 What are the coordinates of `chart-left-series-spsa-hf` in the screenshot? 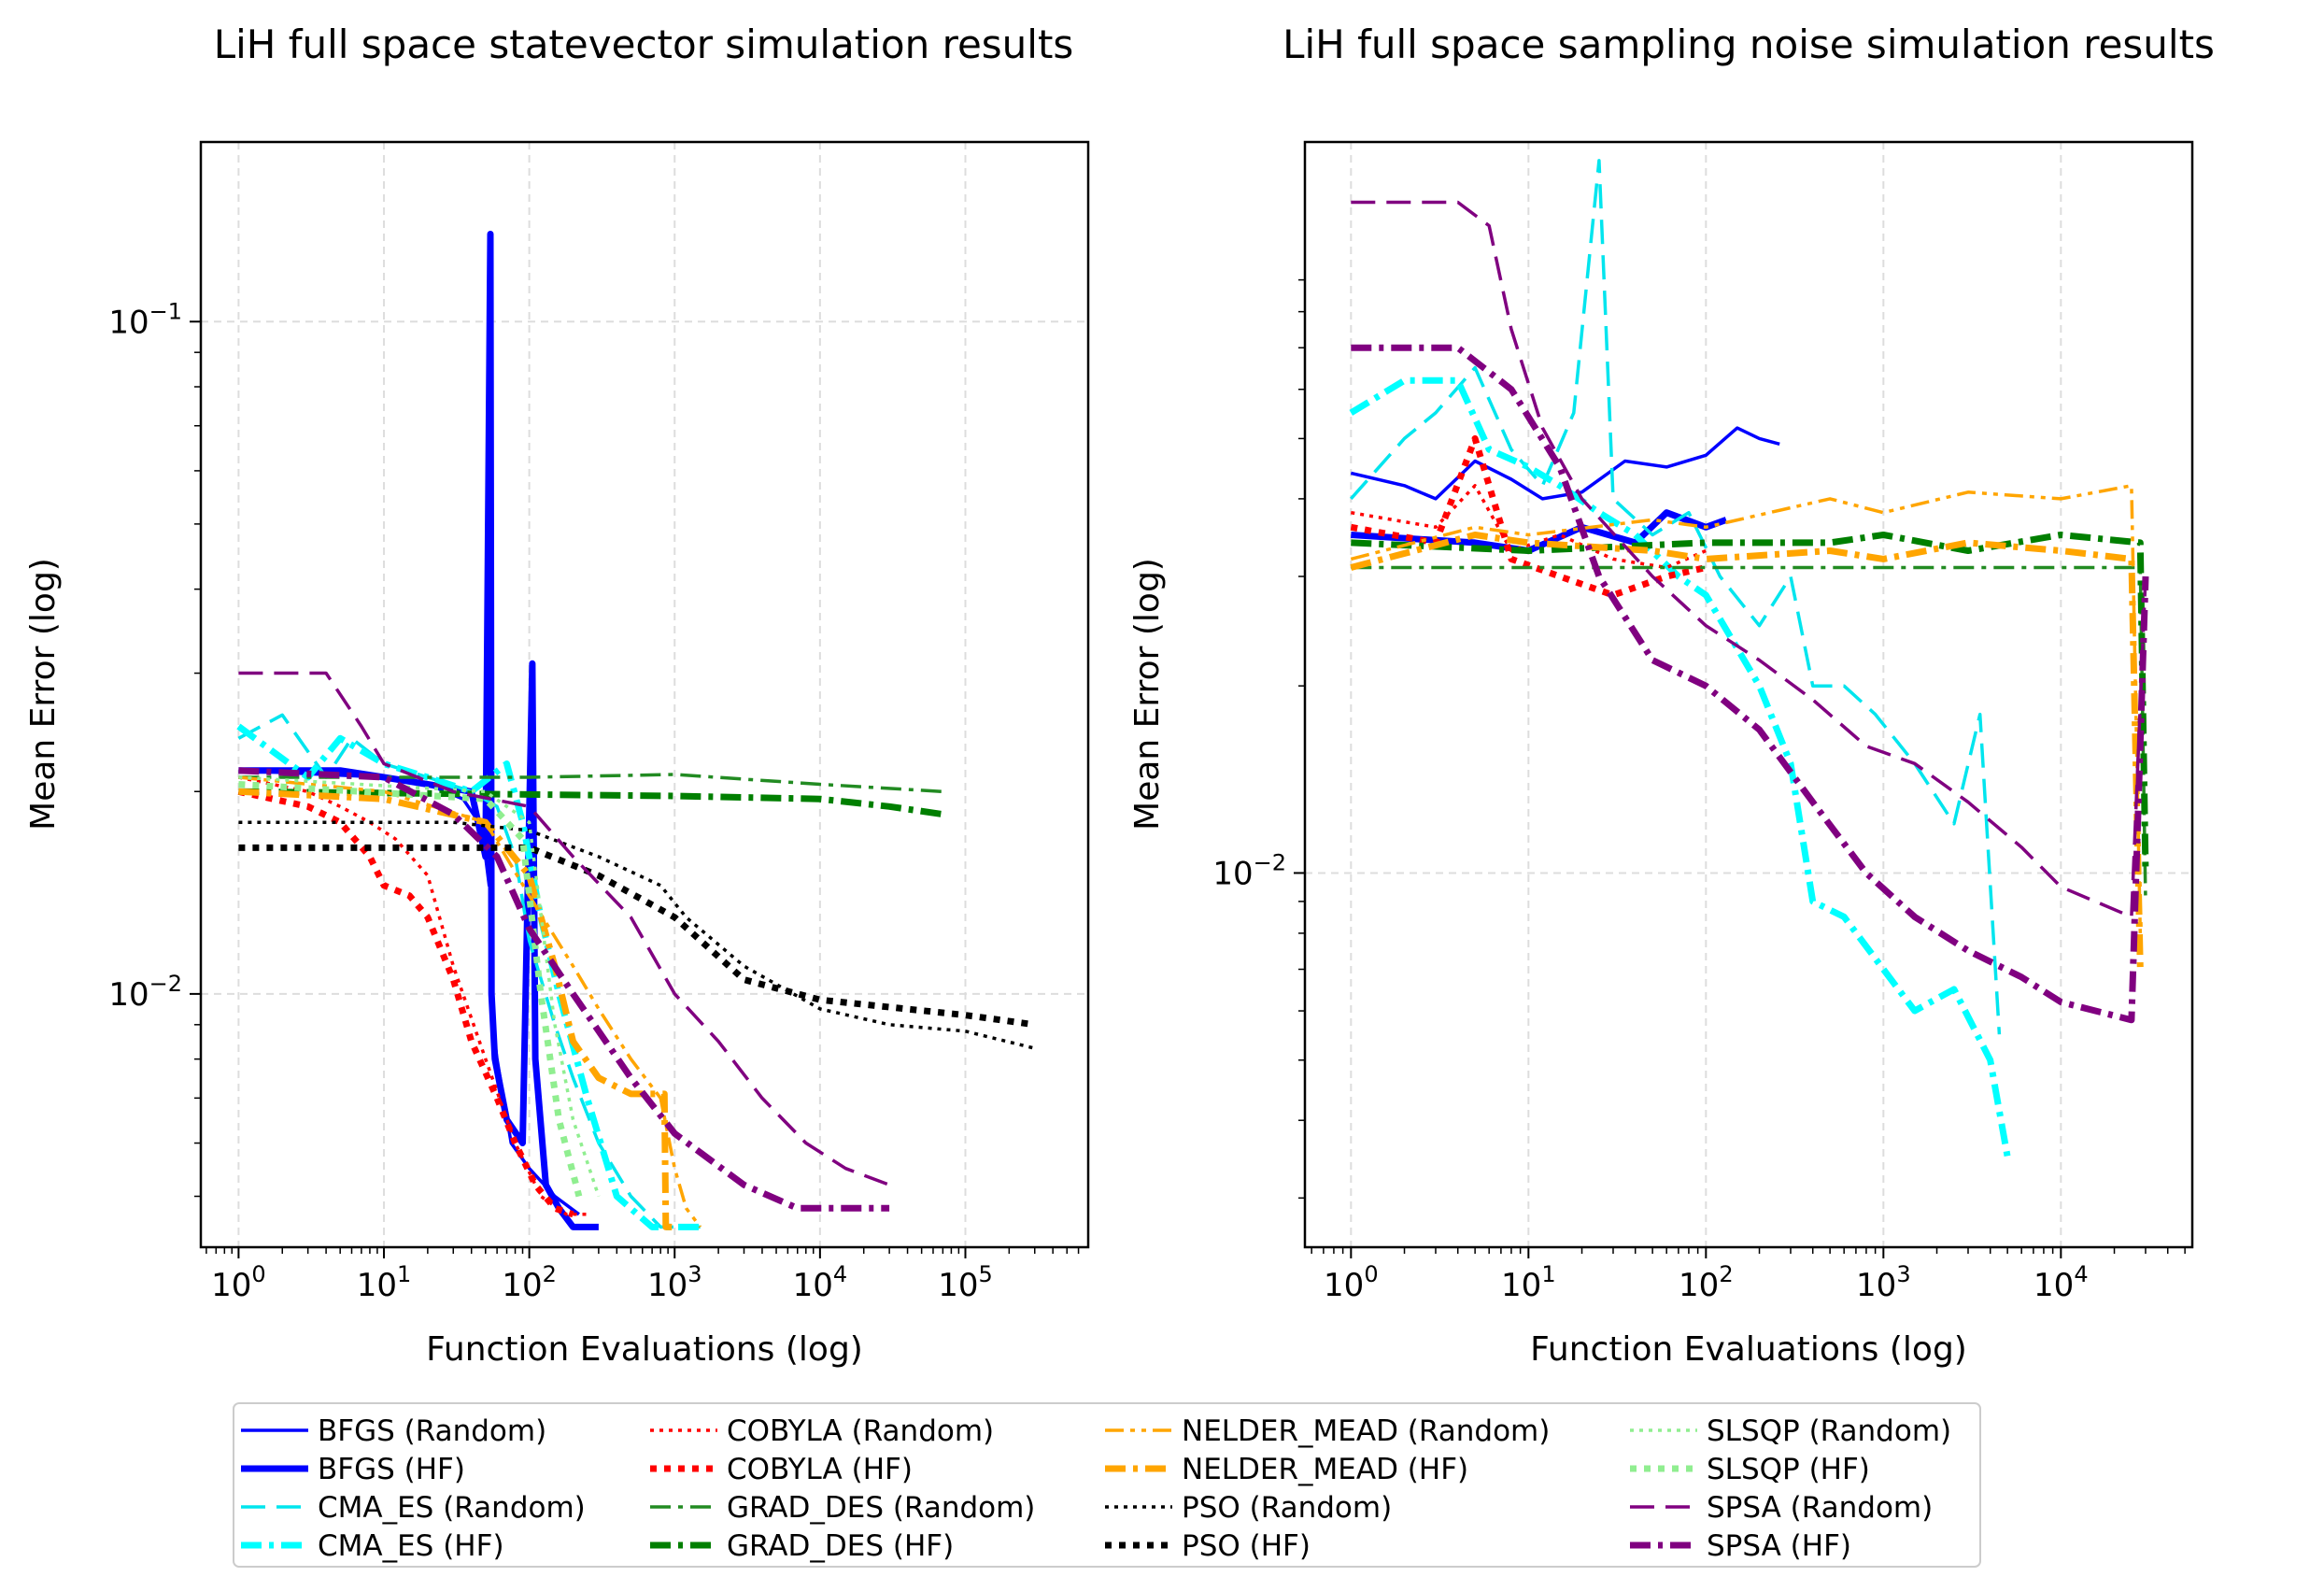 It's located at (564, 989).